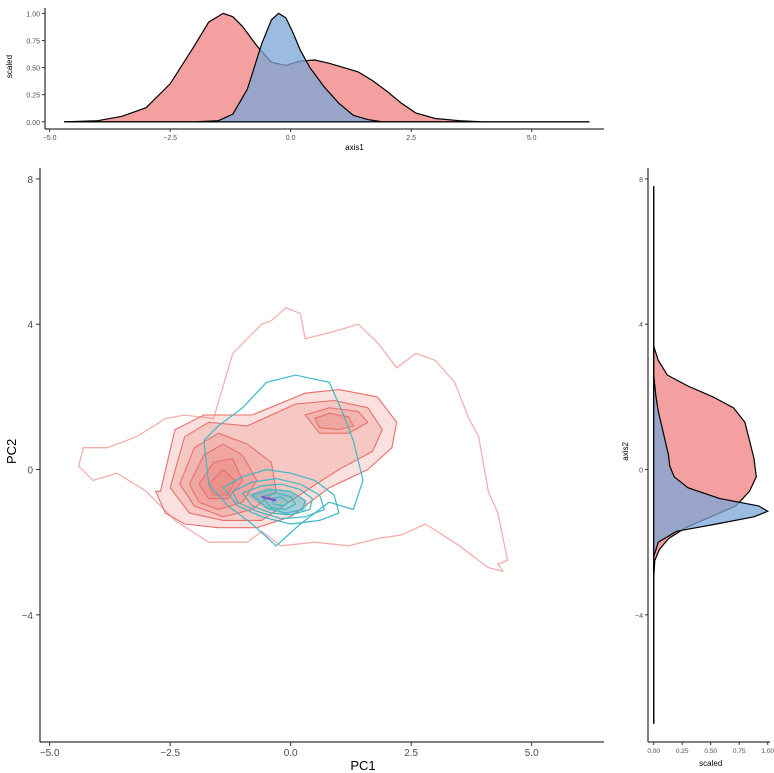 This screenshot has width=774, height=773. What do you see at coordinates (411, 138) in the screenshot?
I see `top-x-tick-label: 2.5` at bounding box center [411, 138].